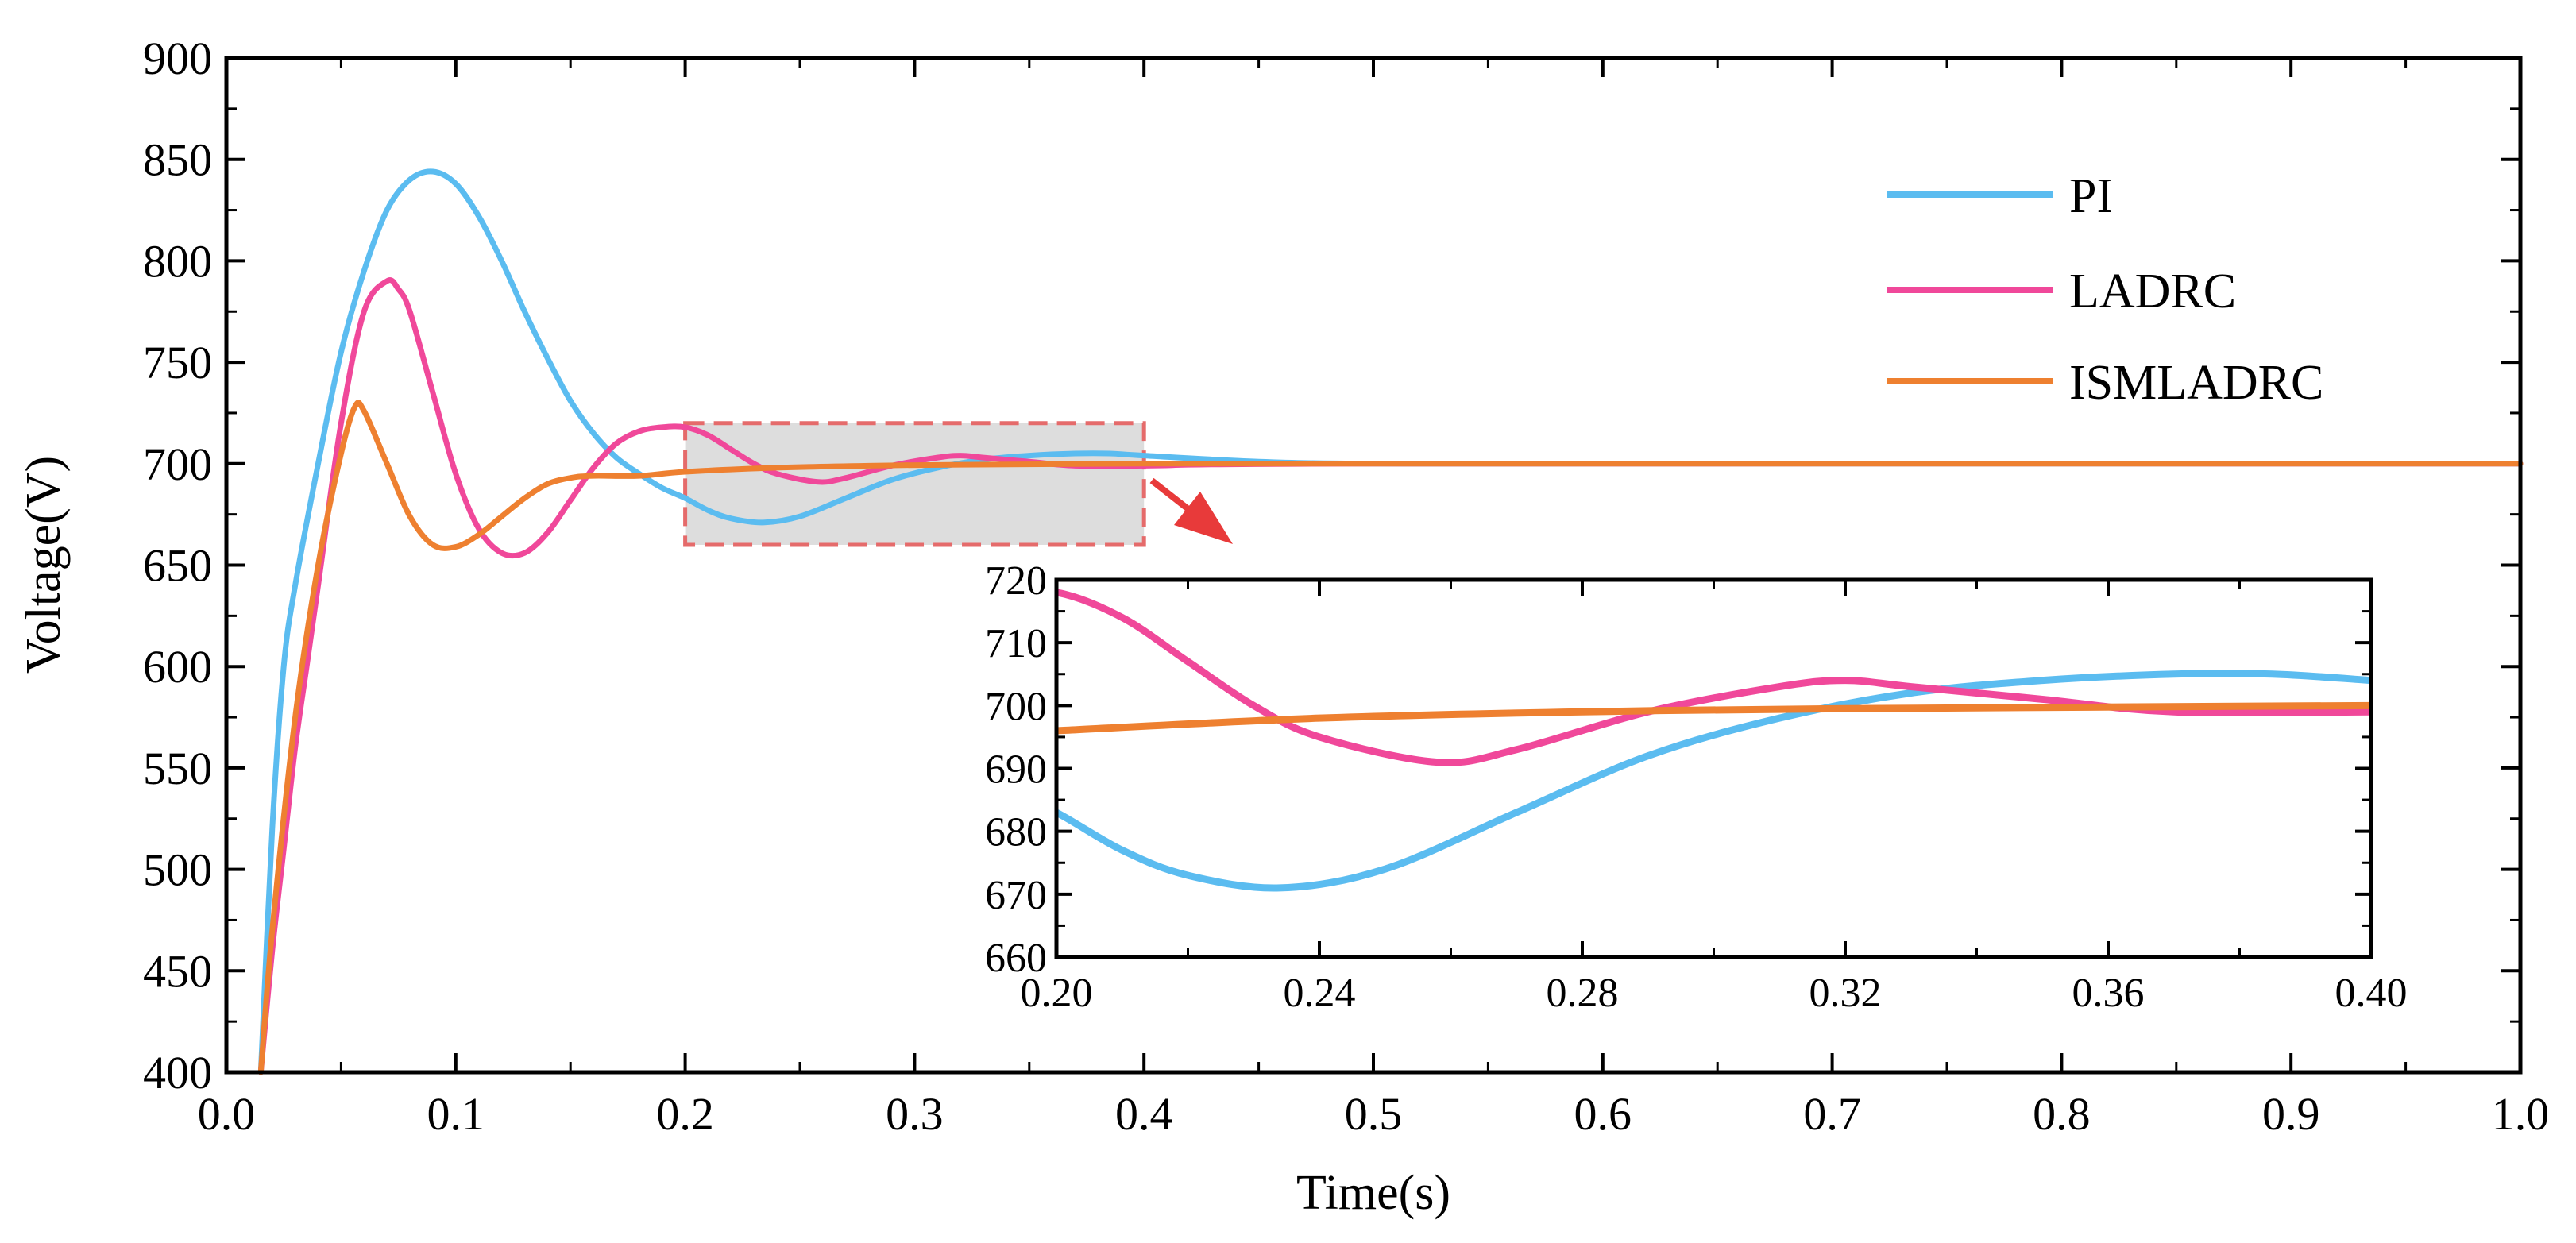 This screenshot has height=1243, width=2576. What do you see at coordinates (177, 971) in the screenshot?
I see `y-tick-label: 450` at bounding box center [177, 971].